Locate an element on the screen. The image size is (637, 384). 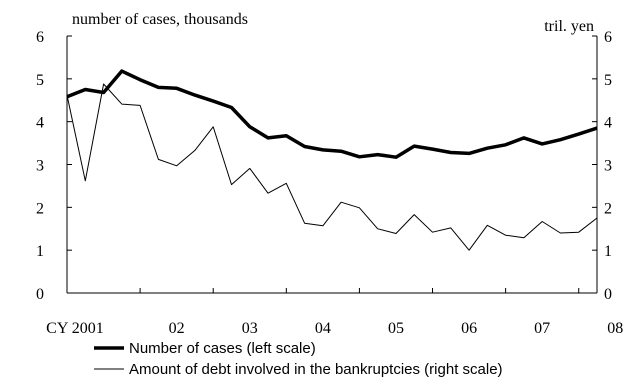
right-y-tick-label: 6 is located at coordinates (608, 37).